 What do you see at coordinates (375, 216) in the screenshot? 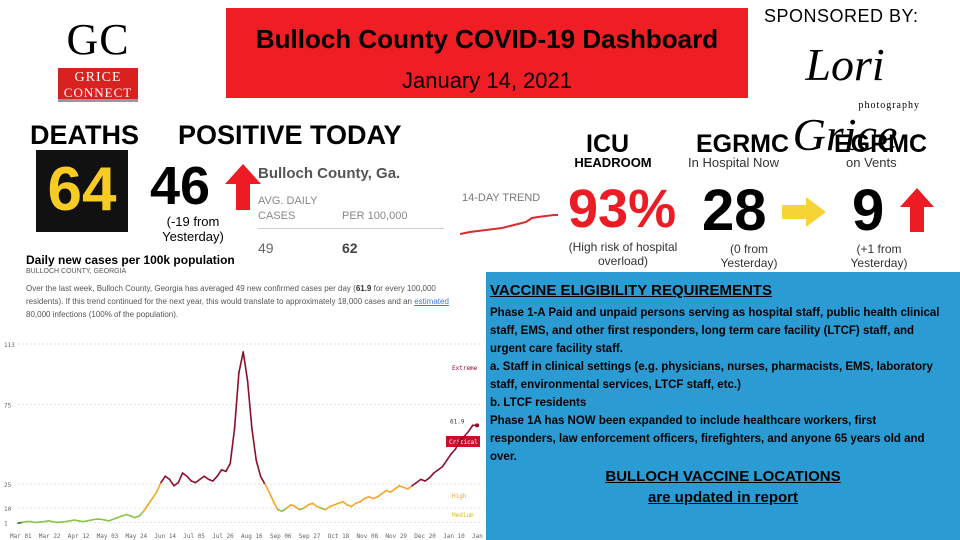
I see `stats-col2-header: PER 100,000` at bounding box center [375, 216].